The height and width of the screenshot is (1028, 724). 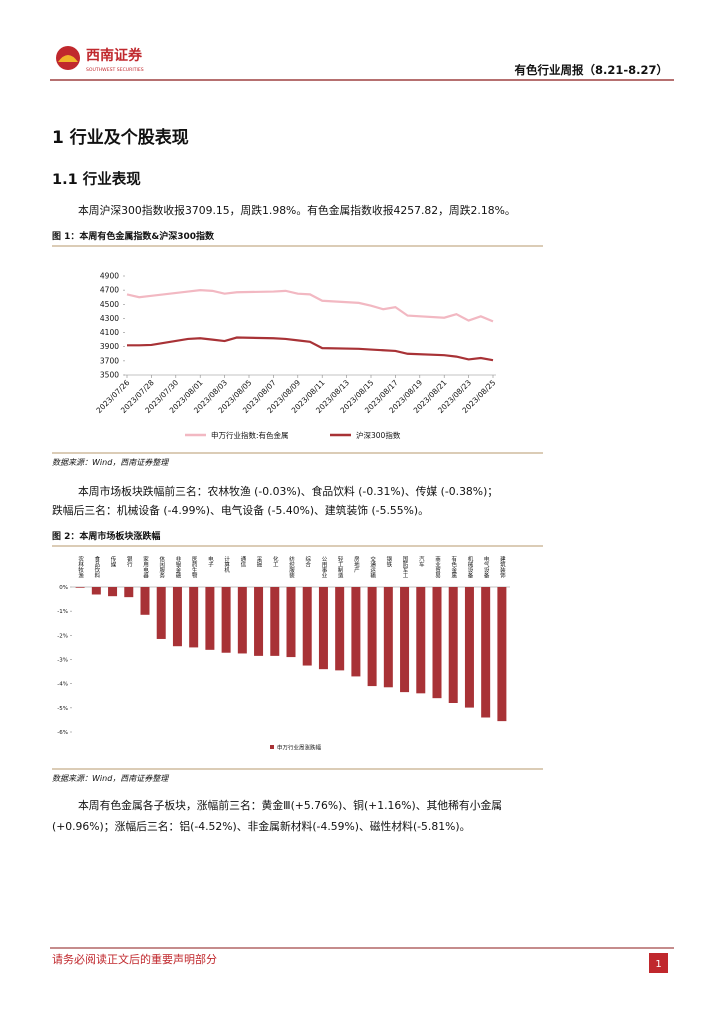 What do you see at coordinates (62, 636) in the screenshot?
I see `y-tick-label: -2%` at bounding box center [62, 636].